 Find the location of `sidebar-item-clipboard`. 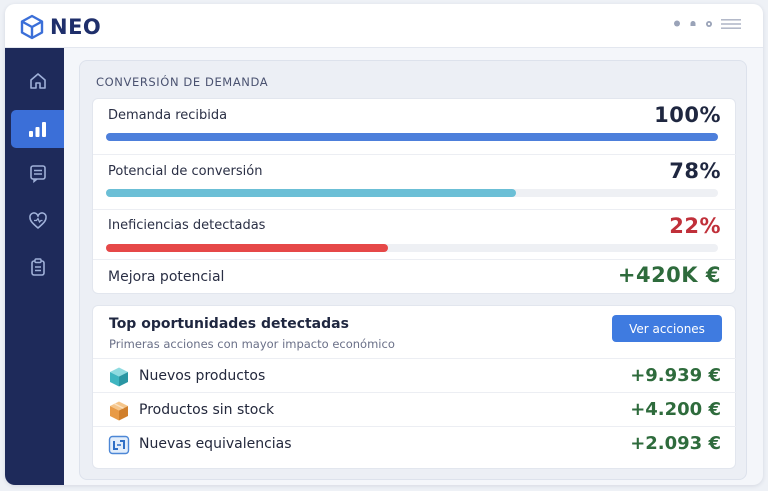

sidebar-item-clipboard is located at coordinates (37, 267).